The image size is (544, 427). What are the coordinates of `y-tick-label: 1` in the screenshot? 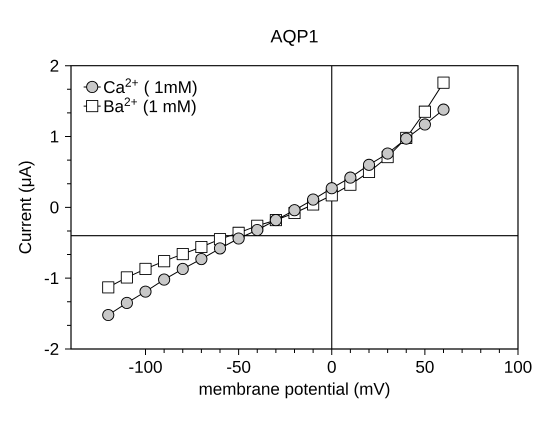 It's located at (54, 136).